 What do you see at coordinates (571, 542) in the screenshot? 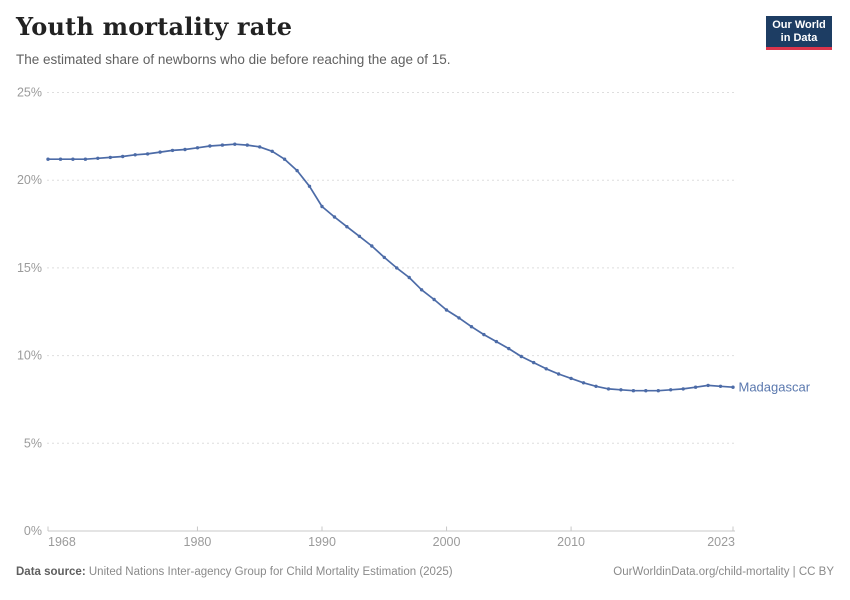
I see `x-tick-label: 2010` at bounding box center [571, 542].